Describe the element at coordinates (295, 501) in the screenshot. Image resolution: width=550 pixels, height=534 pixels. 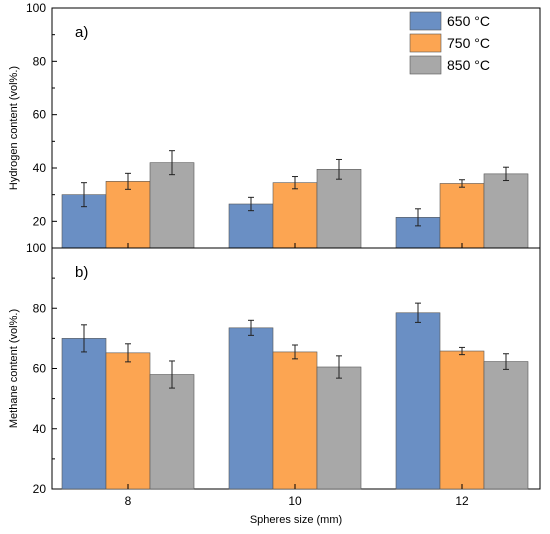
I see `x-tick-label: 10` at that location.